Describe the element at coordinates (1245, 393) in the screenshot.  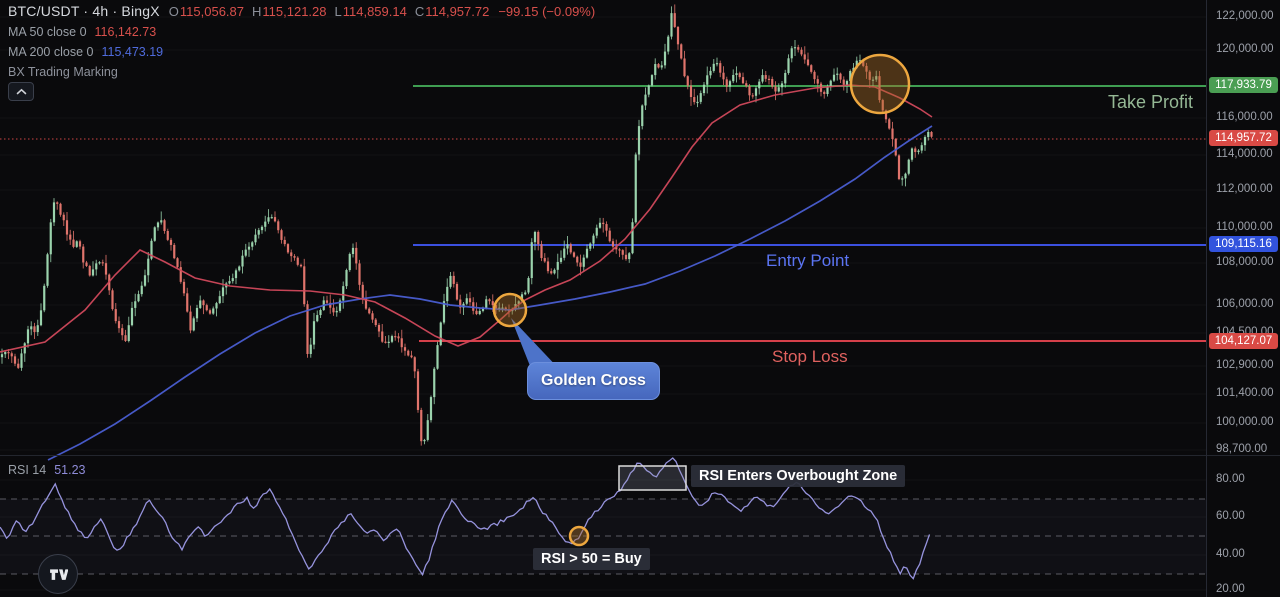
I see `axis-tick-label: 101,400.00` at that location.